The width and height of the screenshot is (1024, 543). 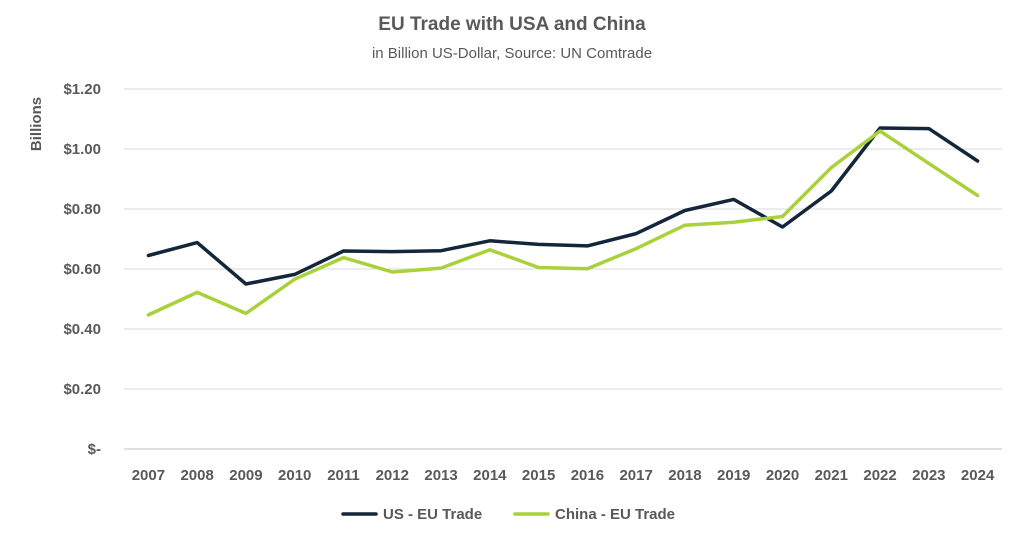 I want to click on y-tick-label: $0.20, so click(x=82, y=389).